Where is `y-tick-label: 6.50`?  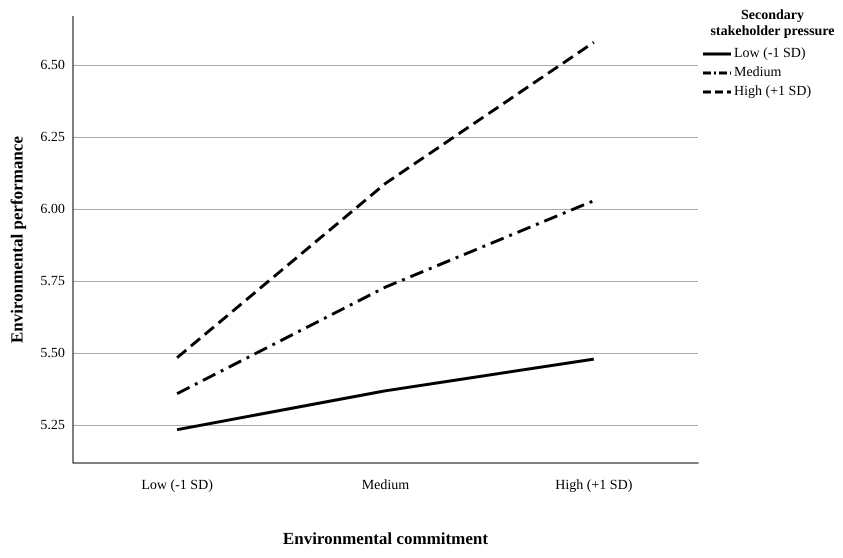 y-tick-label: 6.50 is located at coordinates (52, 66).